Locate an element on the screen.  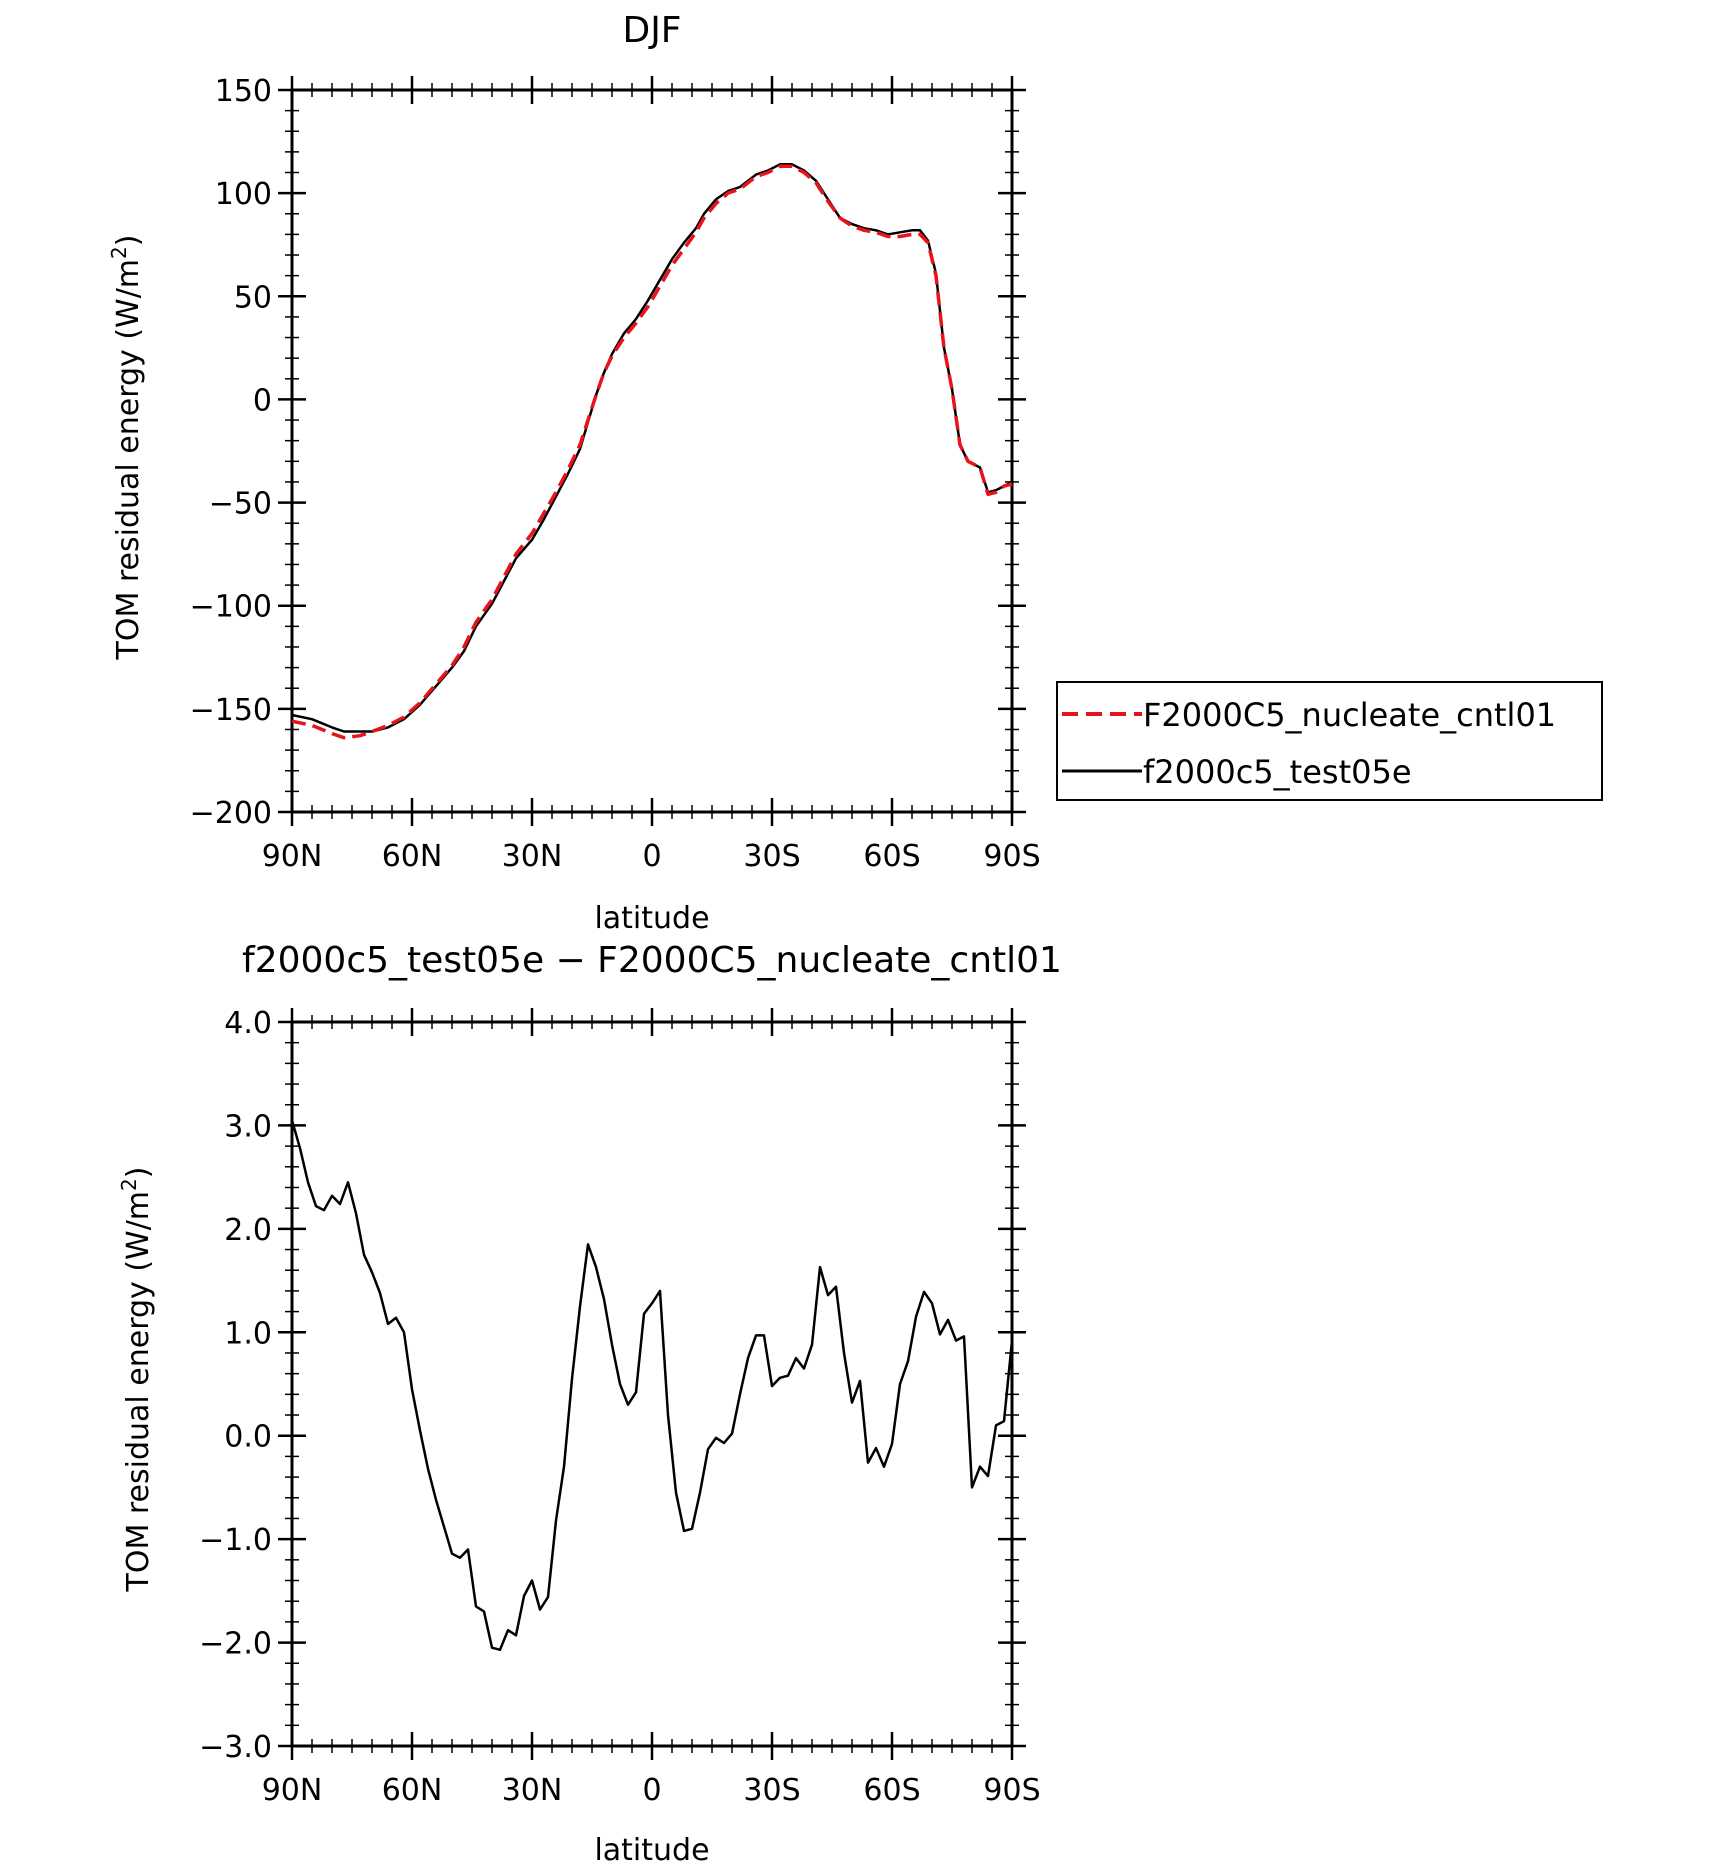
y-tick-label: −50 is located at coordinates (240, 504).